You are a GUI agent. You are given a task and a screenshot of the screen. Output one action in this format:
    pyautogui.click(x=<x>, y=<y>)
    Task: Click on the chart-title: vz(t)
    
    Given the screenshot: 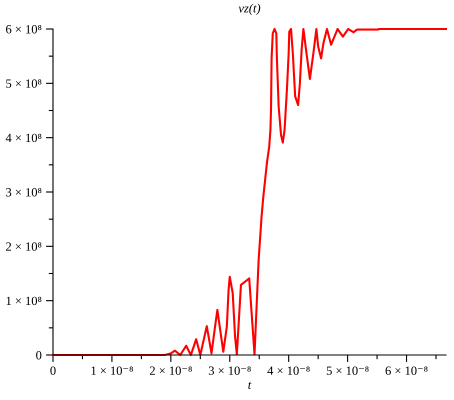 What is the action you would take?
    pyautogui.click(x=249, y=9)
    